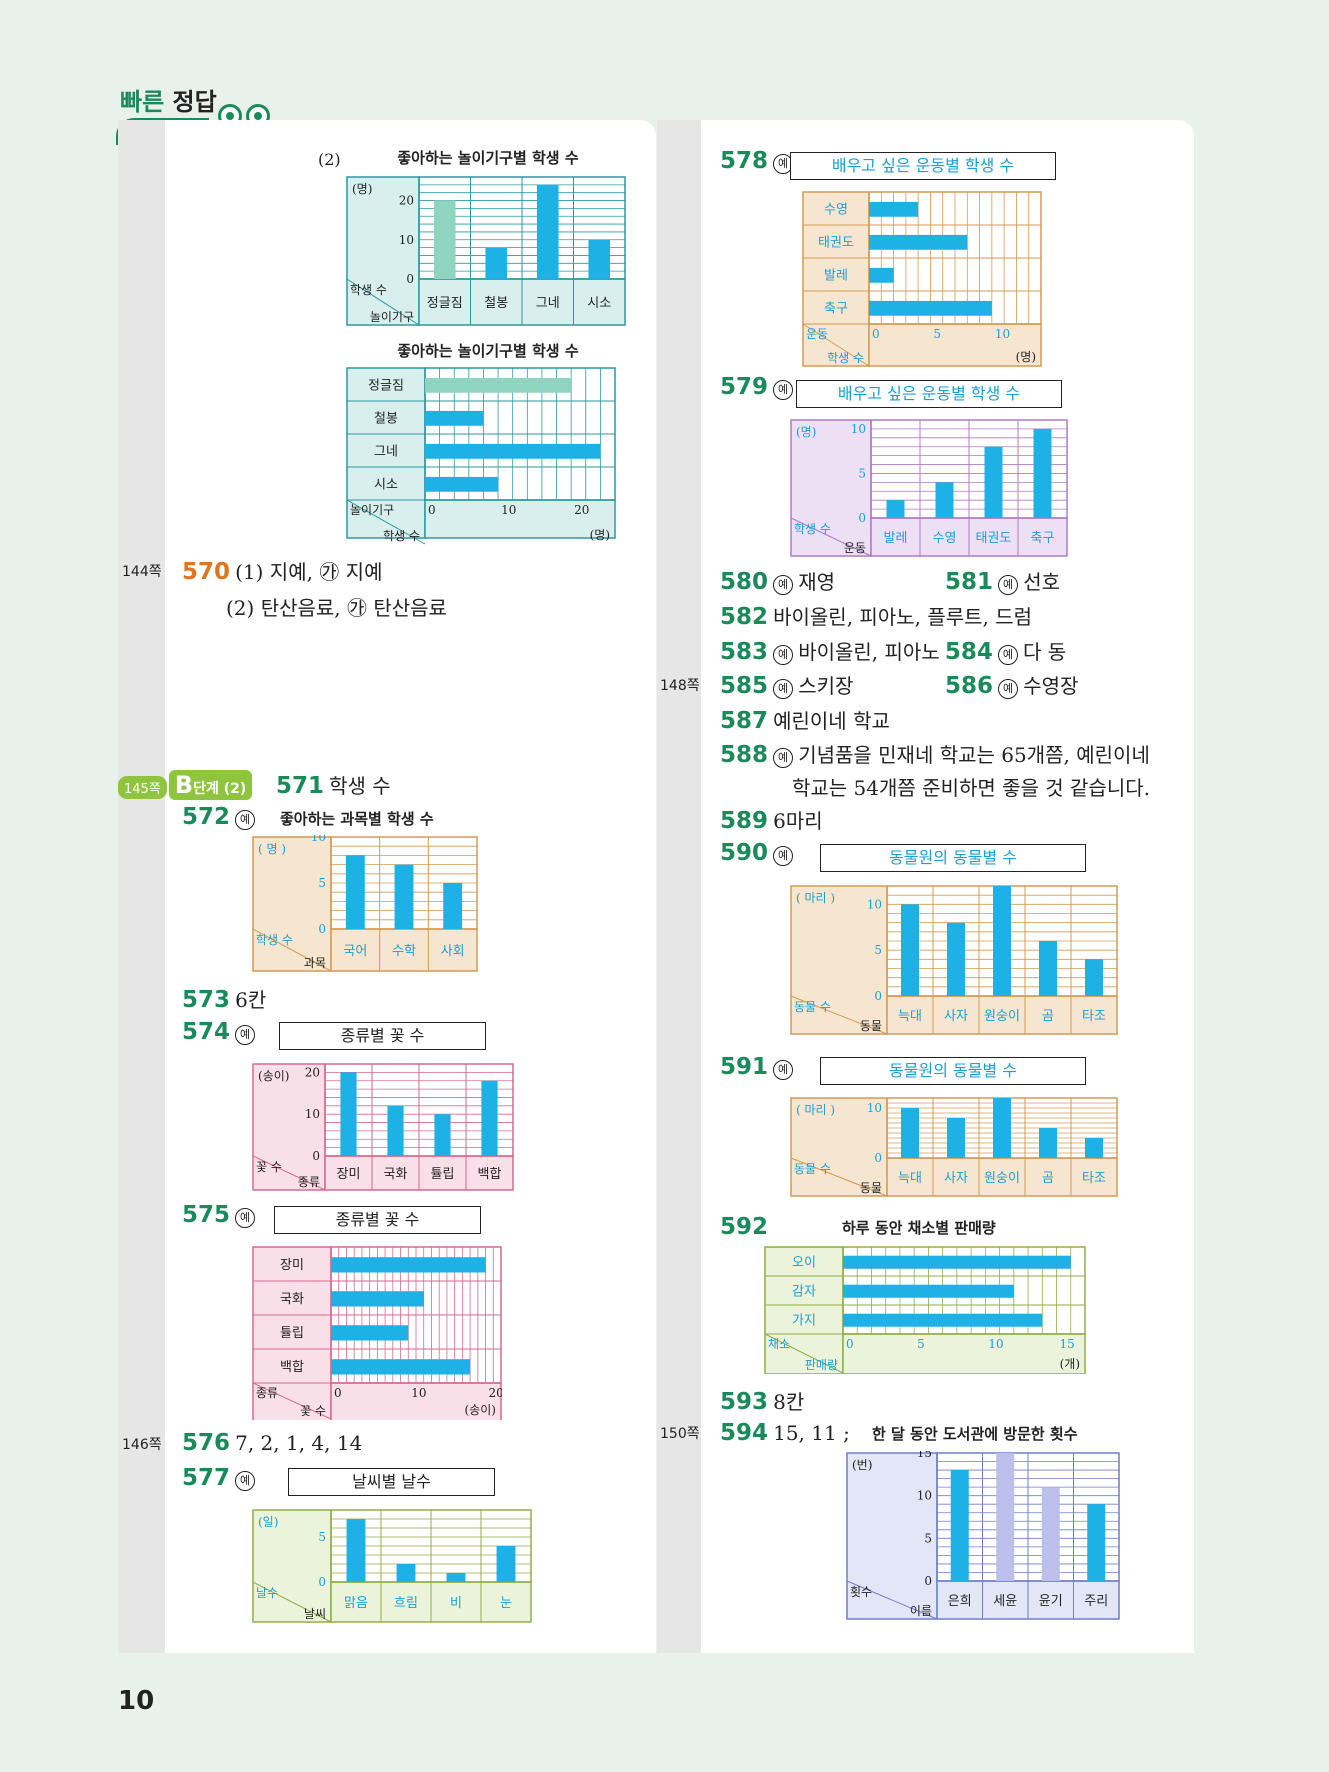 This screenshot has width=1329, height=1772. What do you see at coordinates (812, 529) in the screenshot?
I see `corner-top-label: 학생 수` at bounding box center [812, 529].